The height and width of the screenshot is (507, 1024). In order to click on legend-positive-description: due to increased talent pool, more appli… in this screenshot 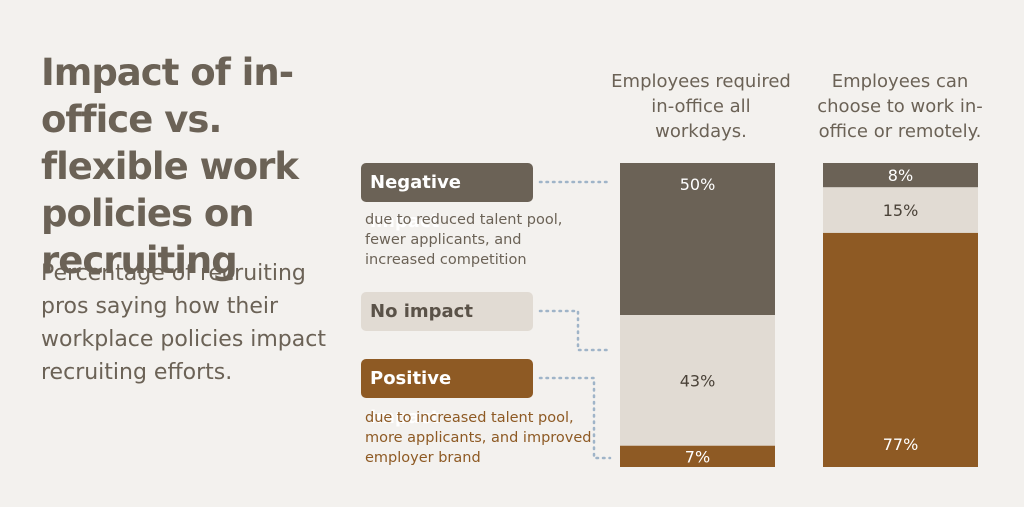, I will do `click(478, 438)`.